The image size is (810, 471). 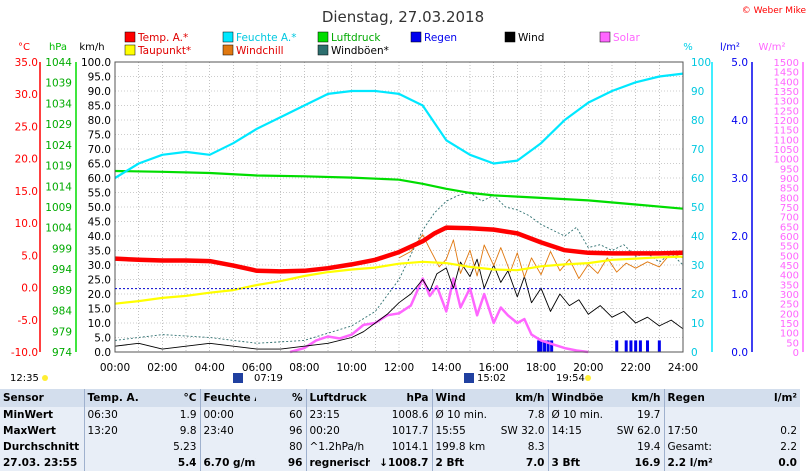 What do you see at coordinates (96, 63) in the screenshot?
I see `wind-tick: 100.0` at bounding box center [96, 63].